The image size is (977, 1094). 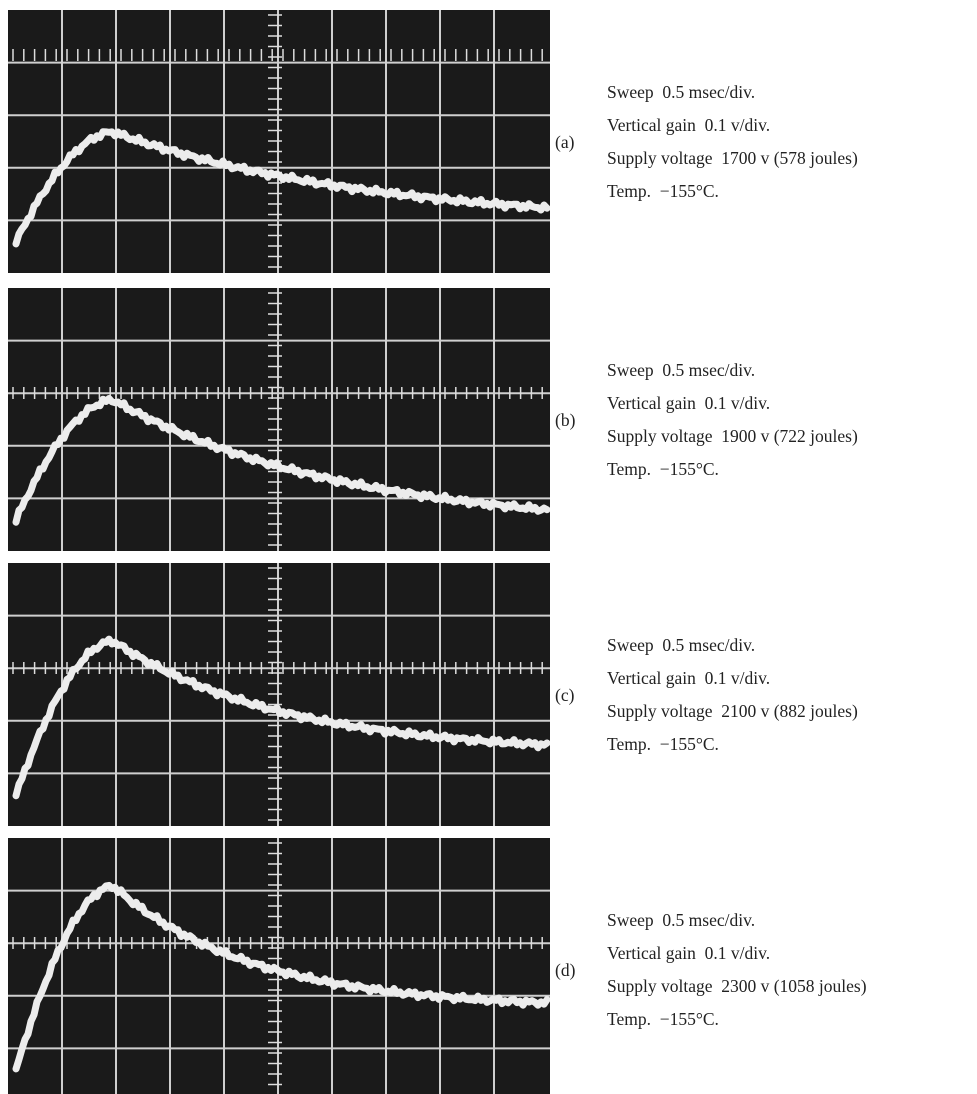 I want to click on panel-label: (d), so click(x=565, y=970).